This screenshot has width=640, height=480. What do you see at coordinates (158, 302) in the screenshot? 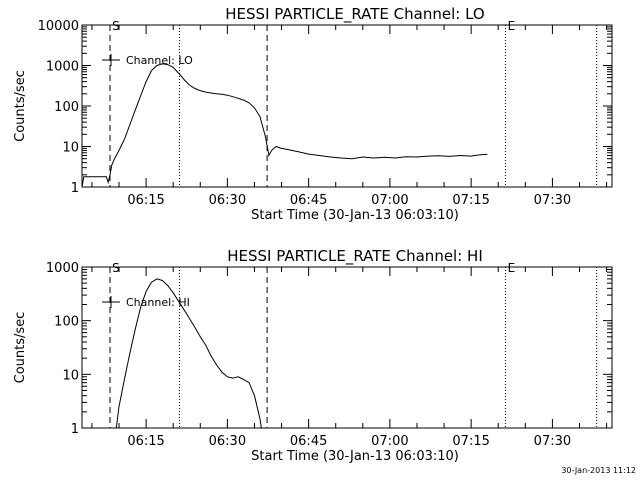
I see `legend-label: Channel: HI` at bounding box center [158, 302].